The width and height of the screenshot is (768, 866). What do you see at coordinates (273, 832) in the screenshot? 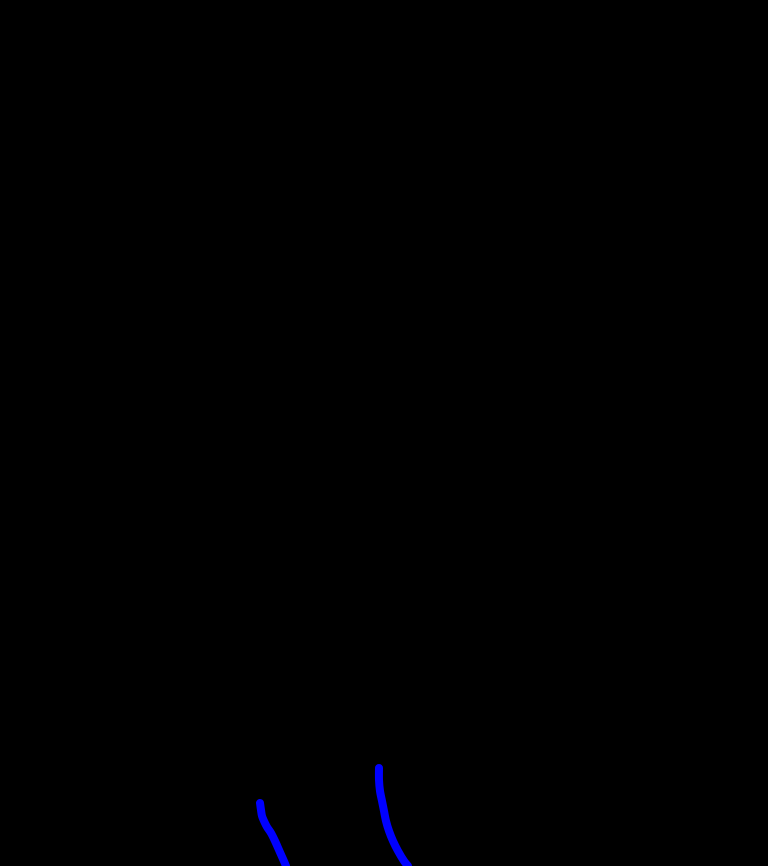
I see `stroke-left` at bounding box center [273, 832].